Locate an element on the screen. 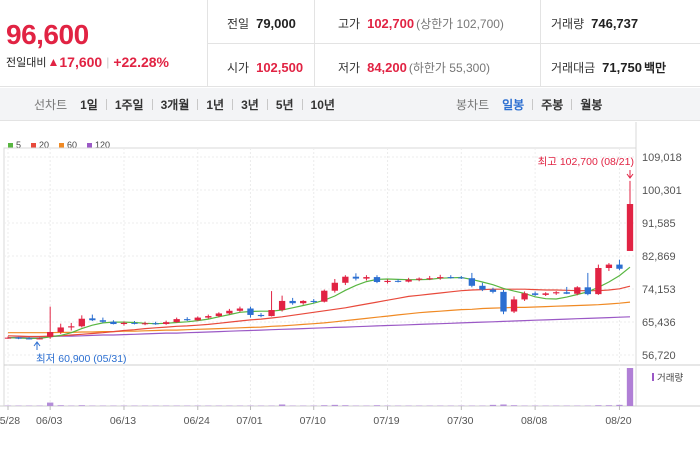 This screenshot has width=700, height=450. tab-1w: 1주일 is located at coordinates (129, 105).